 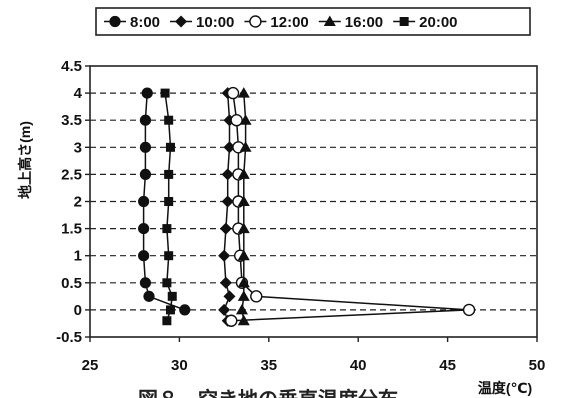 I want to click on y-tick-label: 4, so click(x=78, y=93).